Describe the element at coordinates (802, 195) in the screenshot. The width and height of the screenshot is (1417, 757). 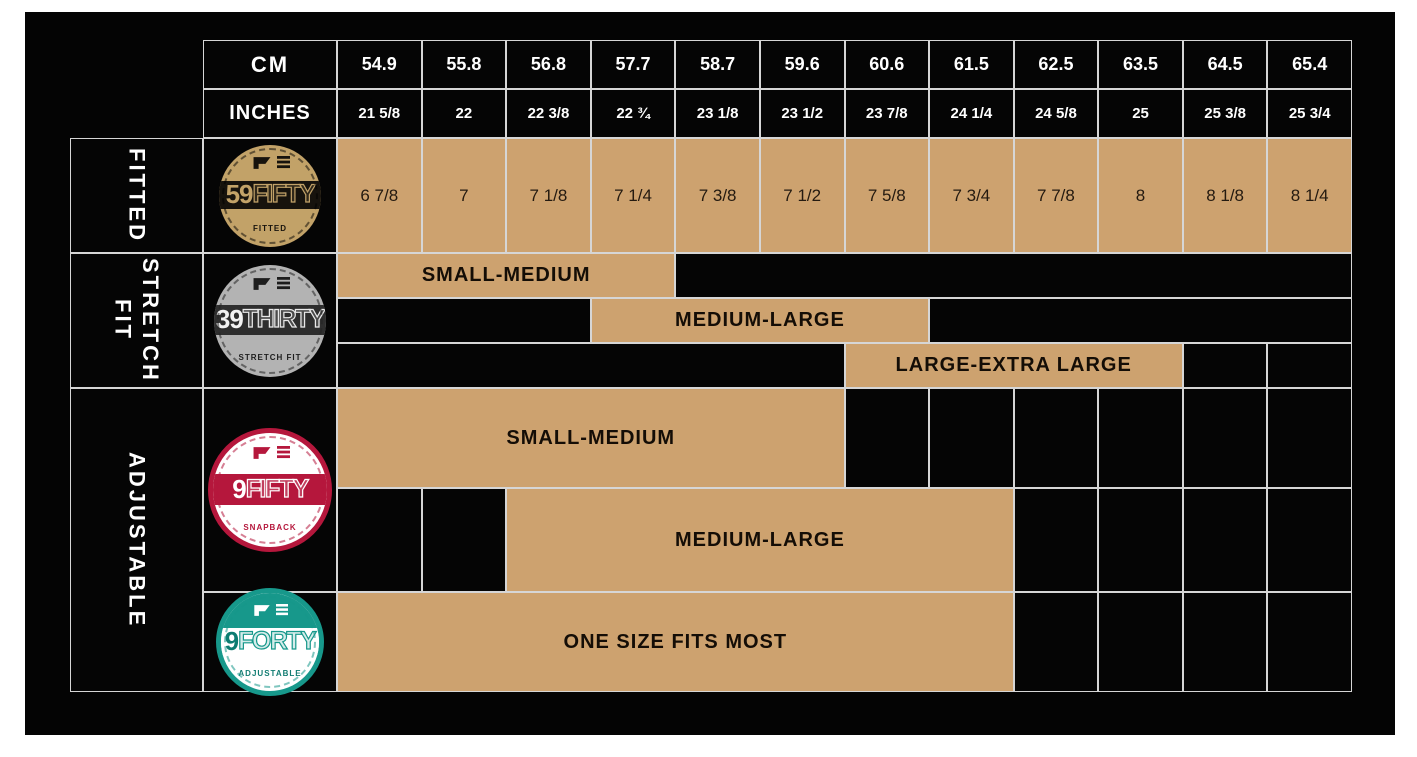
I see `fitted-size-cell: 7 1/2` at that location.